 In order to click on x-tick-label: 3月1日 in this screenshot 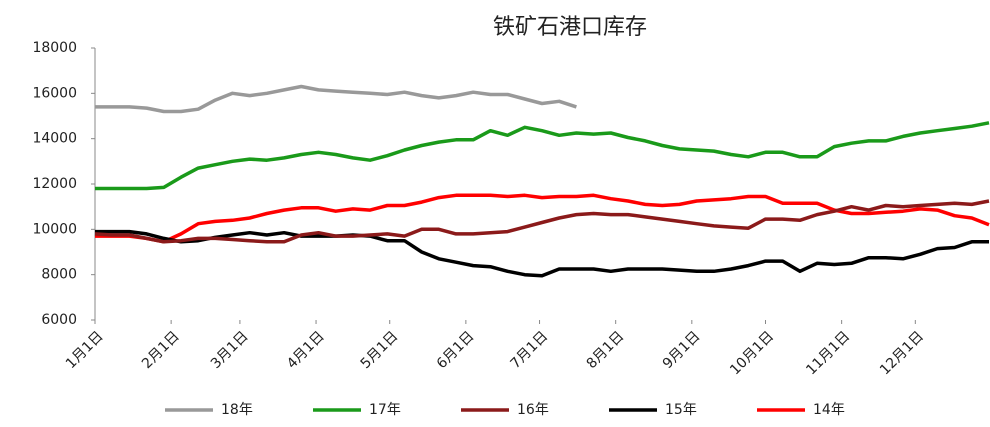, I will do `click(230, 350)`.